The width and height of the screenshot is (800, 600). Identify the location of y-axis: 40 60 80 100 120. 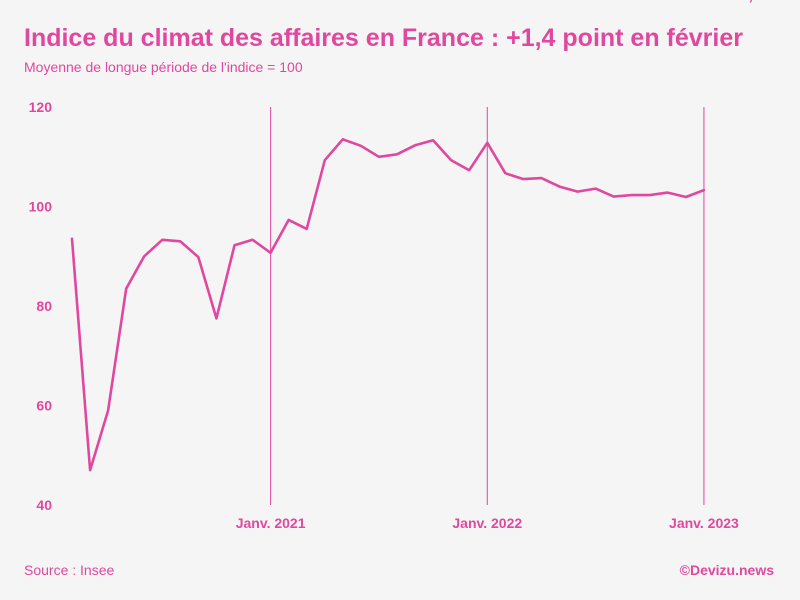
(41, 306).